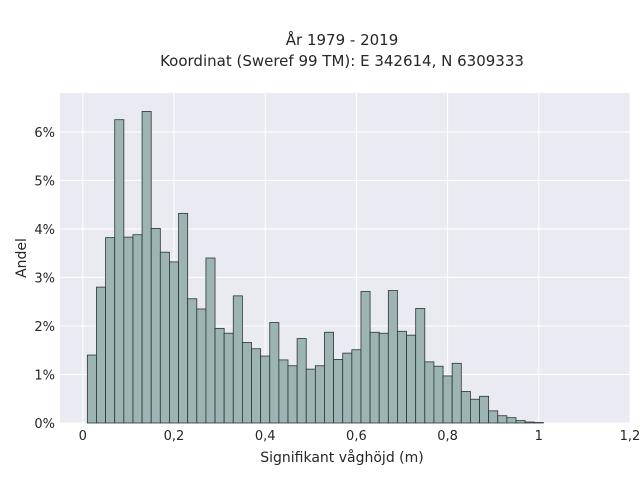 Image resolution: width=640 pixels, height=480 pixels. Describe the element at coordinates (447, 436) in the screenshot. I see `x-tick-label: 0,8` at that location.